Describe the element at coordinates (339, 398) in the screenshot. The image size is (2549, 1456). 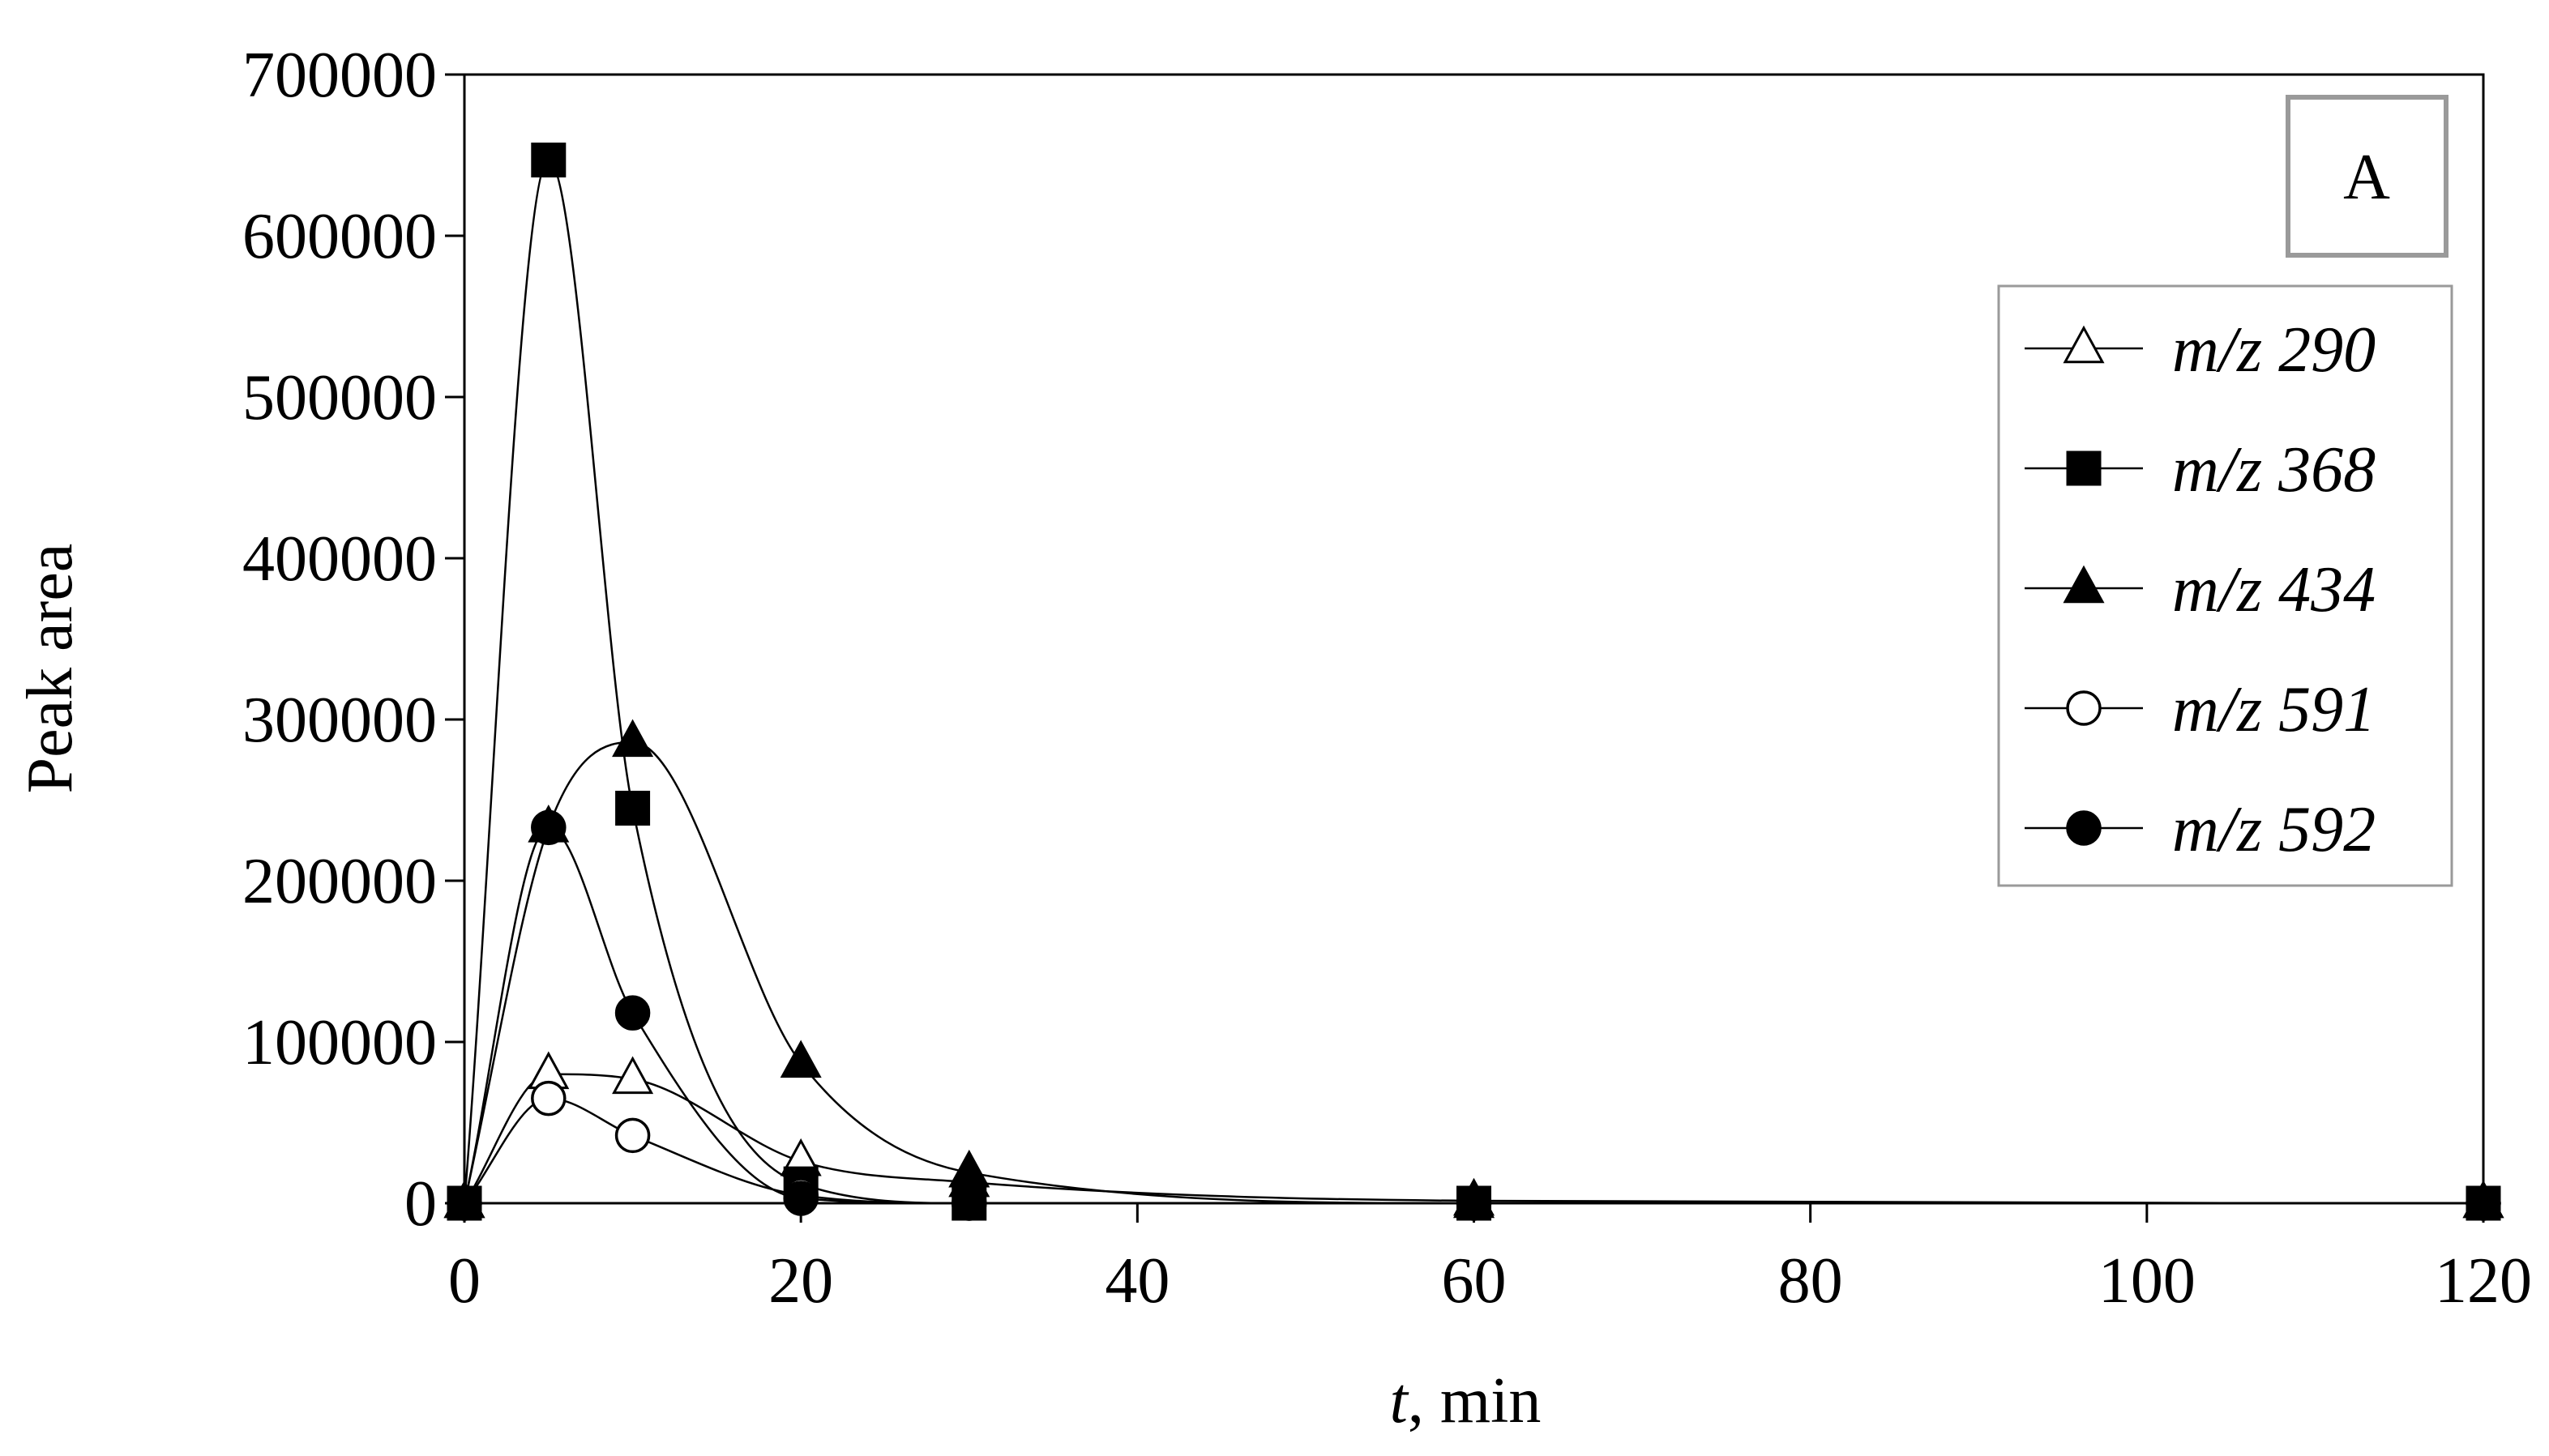
I see `y-tick-label: 500000` at that location.